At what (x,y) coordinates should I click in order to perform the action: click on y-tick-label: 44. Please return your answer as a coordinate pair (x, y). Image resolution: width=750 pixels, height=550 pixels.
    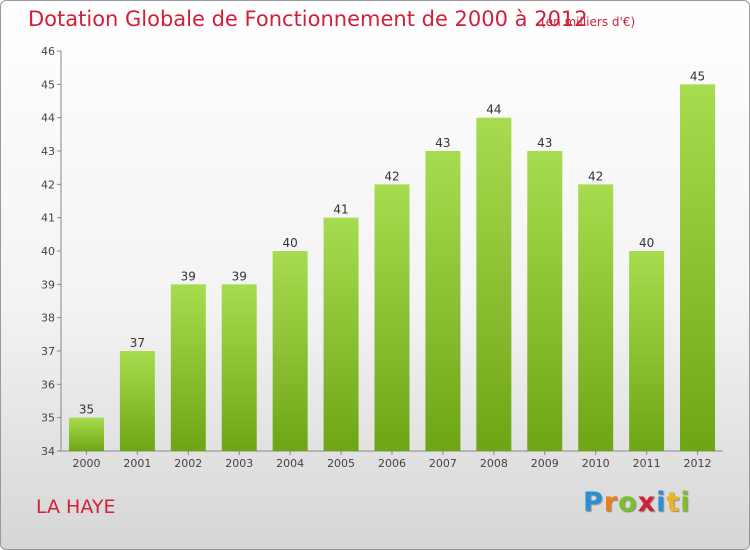
    Looking at the image, I should click on (48, 118).